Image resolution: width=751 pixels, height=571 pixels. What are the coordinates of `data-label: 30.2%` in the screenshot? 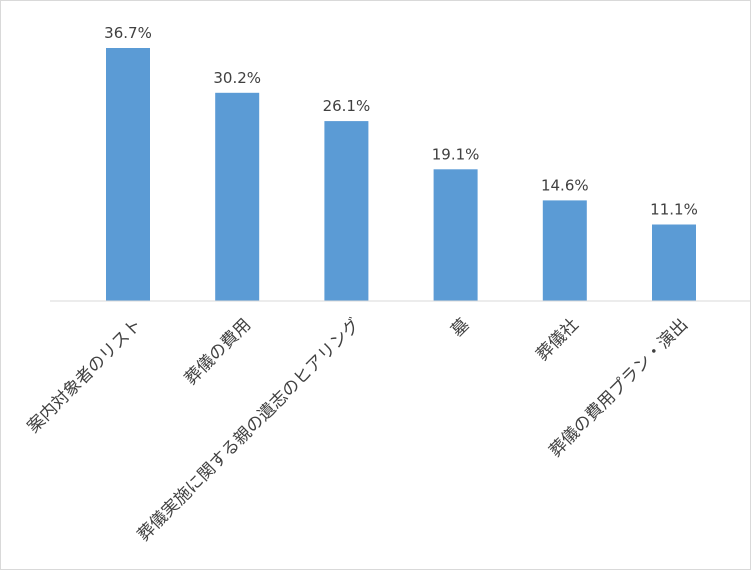 It's located at (237, 78).